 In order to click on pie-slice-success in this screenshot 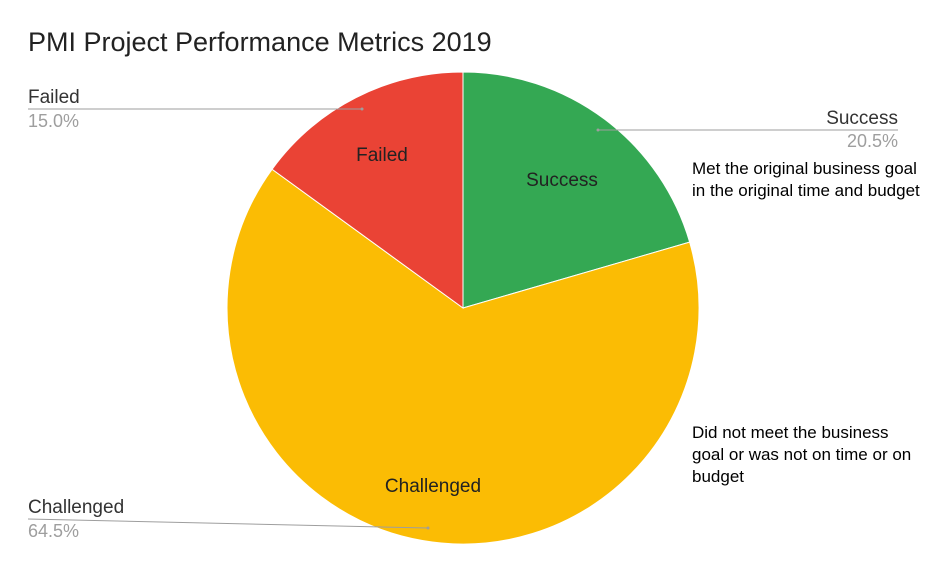, I will do `click(576, 190)`.